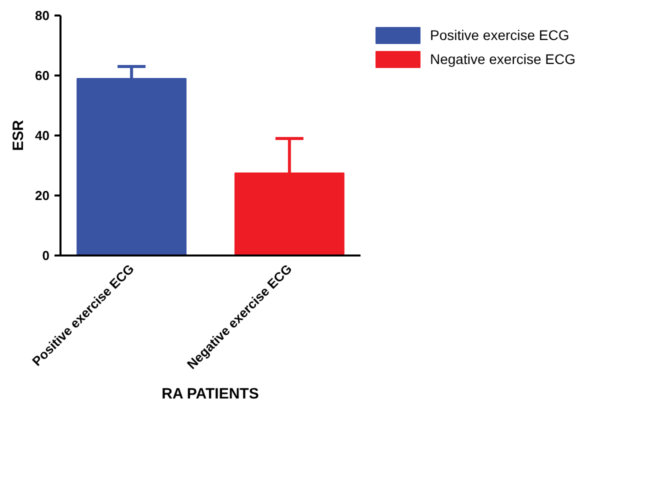 The image size is (659, 495). I want to click on x-axis-title: RA PATIENTS, so click(210, 393).